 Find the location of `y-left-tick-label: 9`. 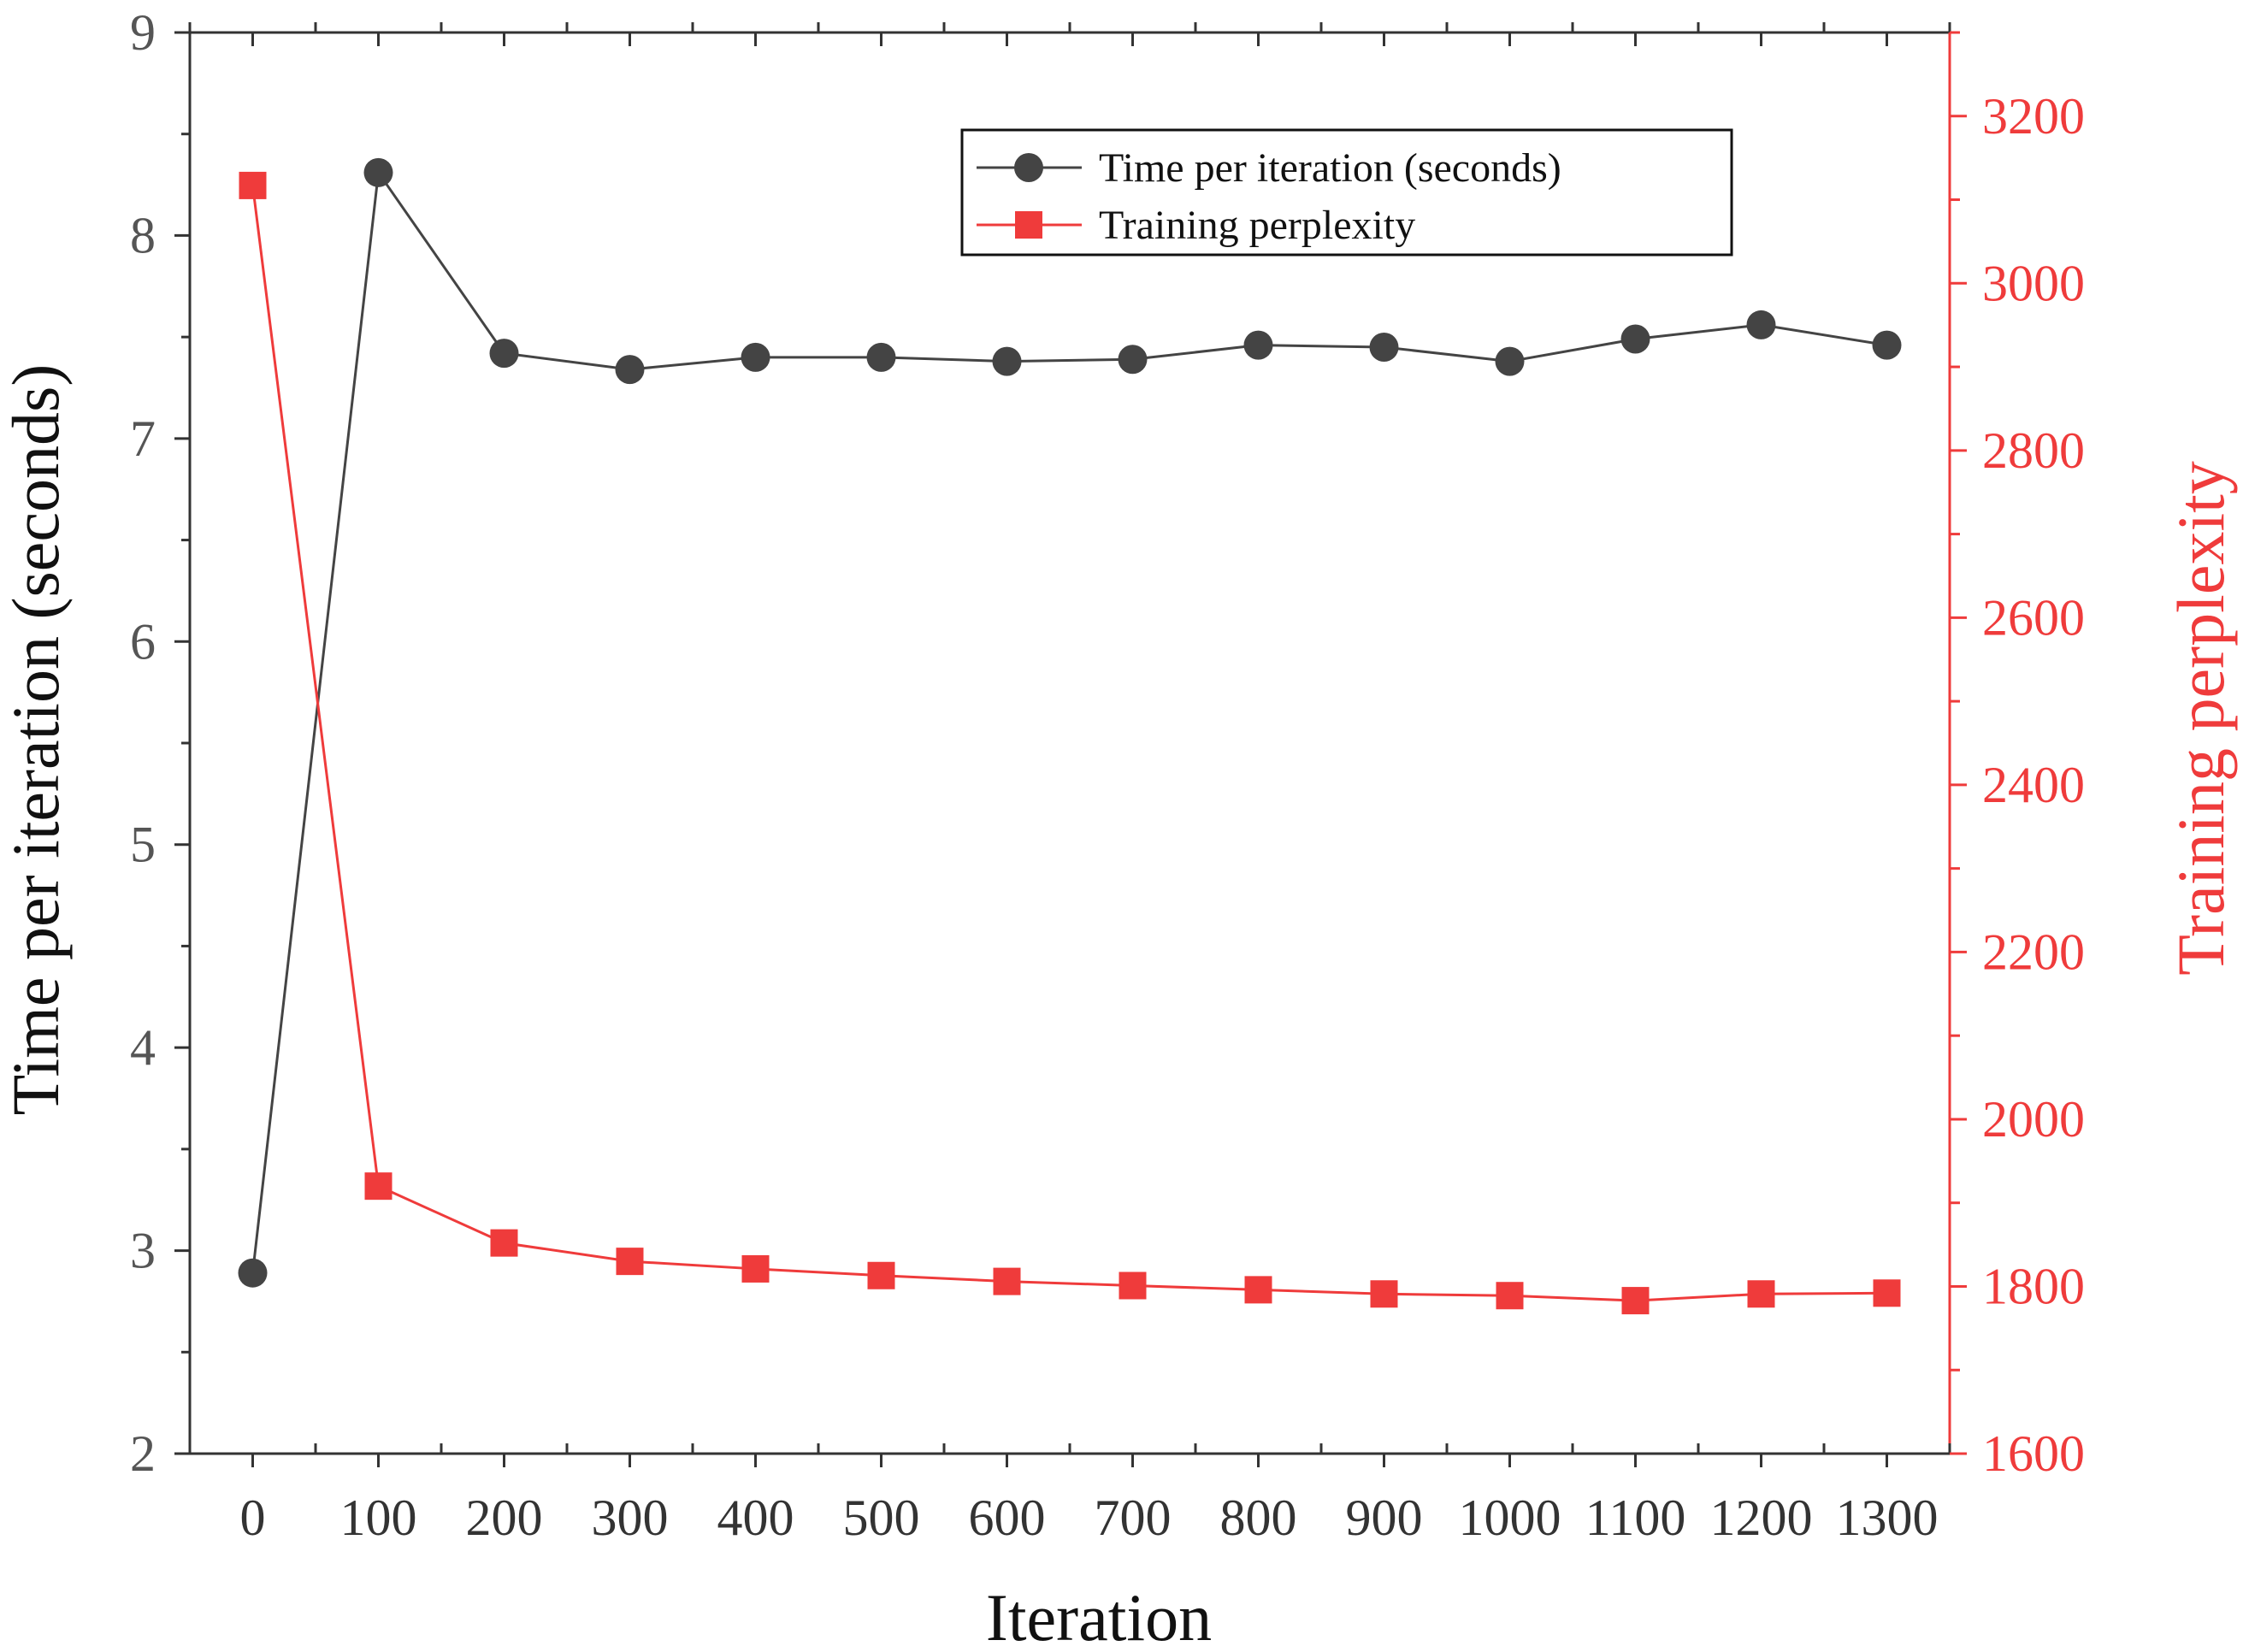

y-left-tick-label: 9 is located at coordinates (143, 32).